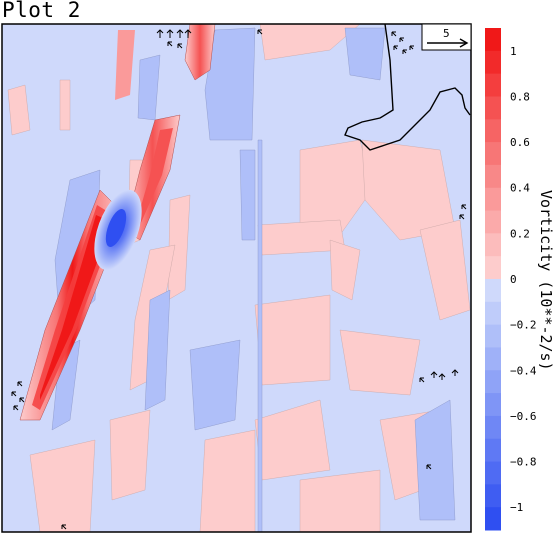 This screenshot has width=557, height=535. I want to click on colorbar-tick-label: 0.4, so click(520, 188).